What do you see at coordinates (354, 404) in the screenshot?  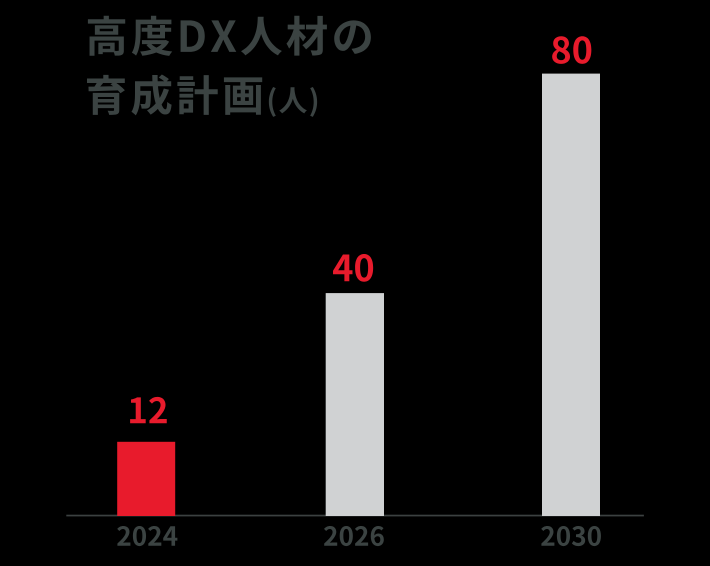 I see `bar-2026` at bounding box center [354, 404].